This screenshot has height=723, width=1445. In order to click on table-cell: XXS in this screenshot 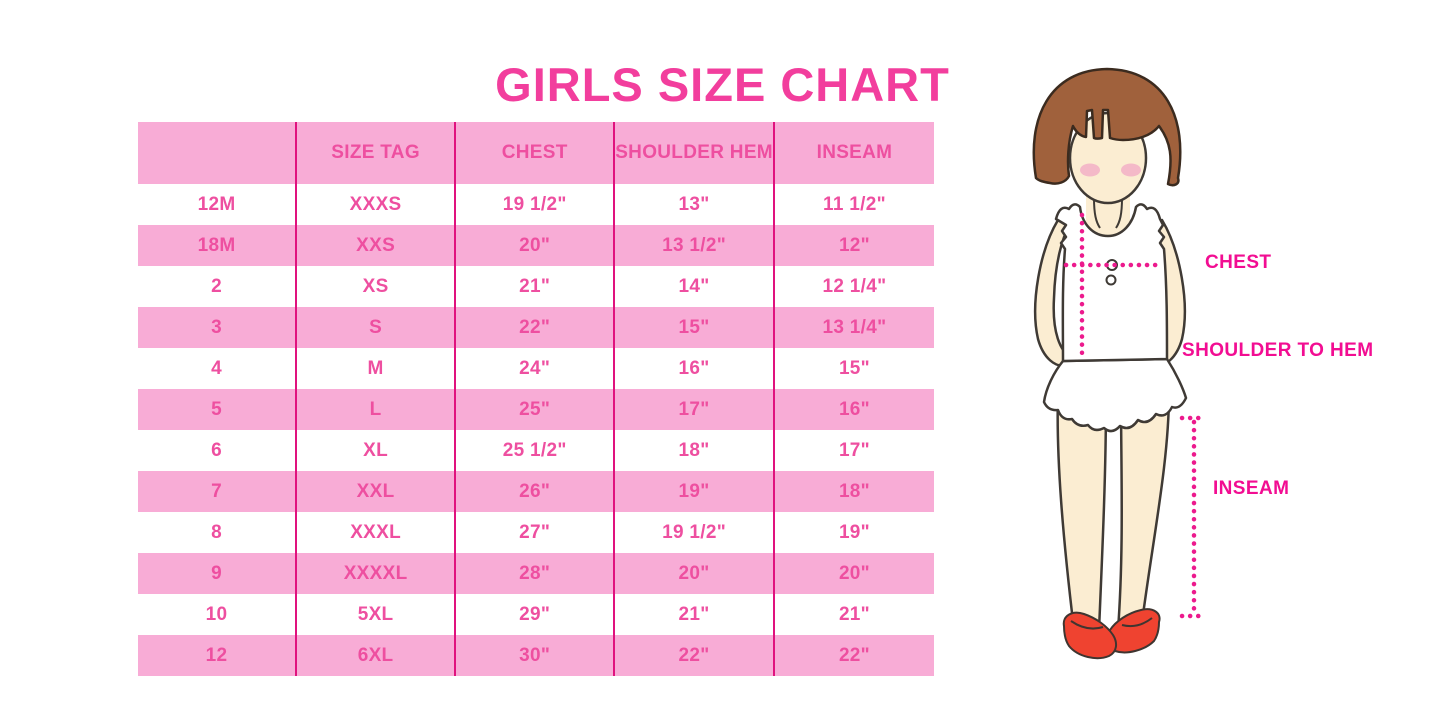, I will do `click(377, 245)`.